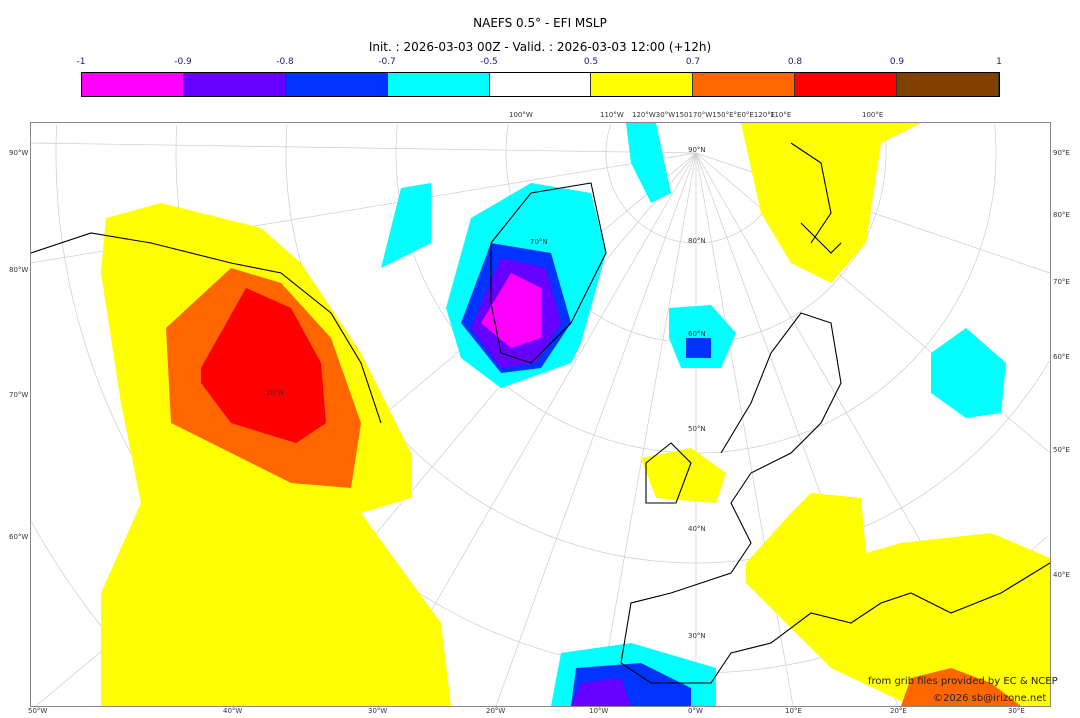 This screenshot has width=1080, height=718. What do you see at coordinates (1061, 282) in the screenshot?
I see `axis-label: 70°E` at bounding box center [1061, 282].